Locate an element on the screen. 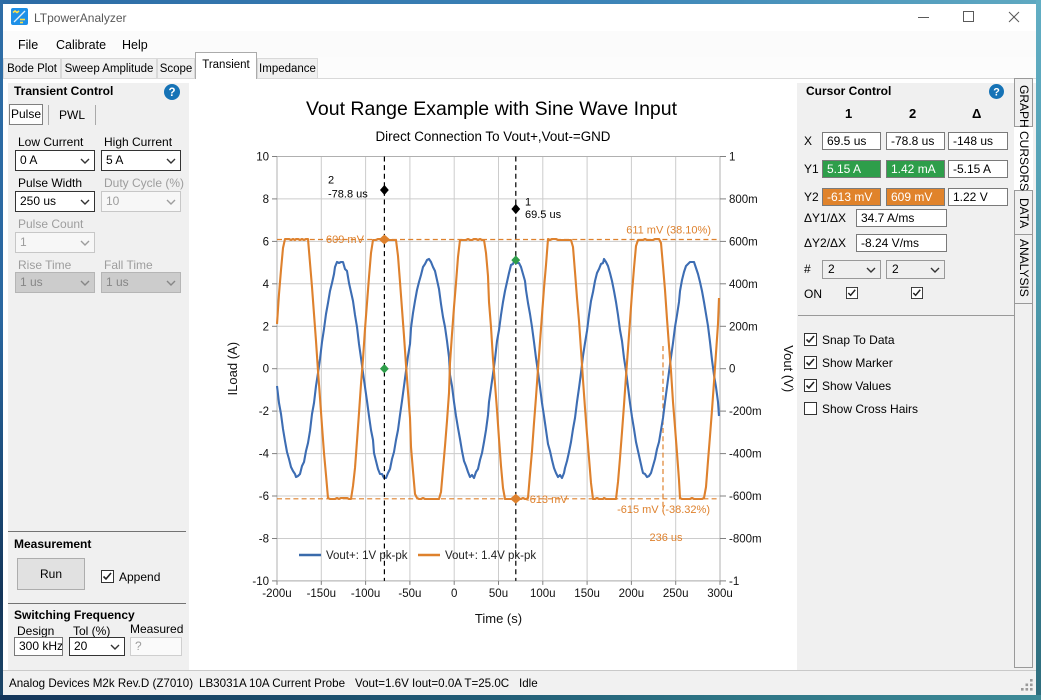 The height and width of the screenshot is (700, 1041). svg-text: Vout+: 1.4V pk-pk is located at coordinates (490, 556).